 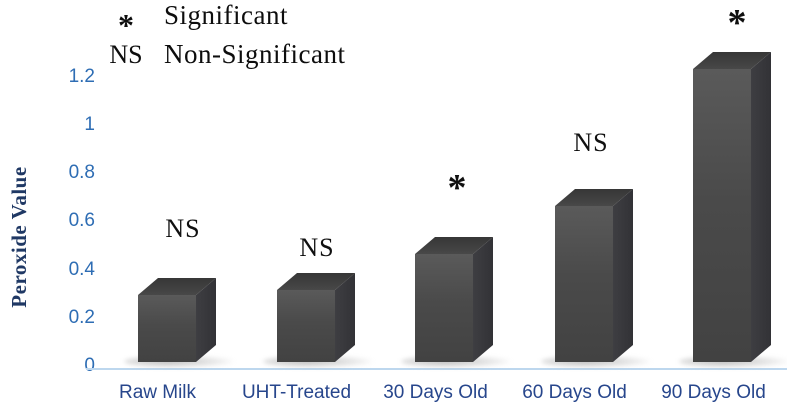 What do you see at coordinates (19, 237) in the screenshot?
I see `y-axis-title: Peroxide Value` at bounding box center [19, 237].